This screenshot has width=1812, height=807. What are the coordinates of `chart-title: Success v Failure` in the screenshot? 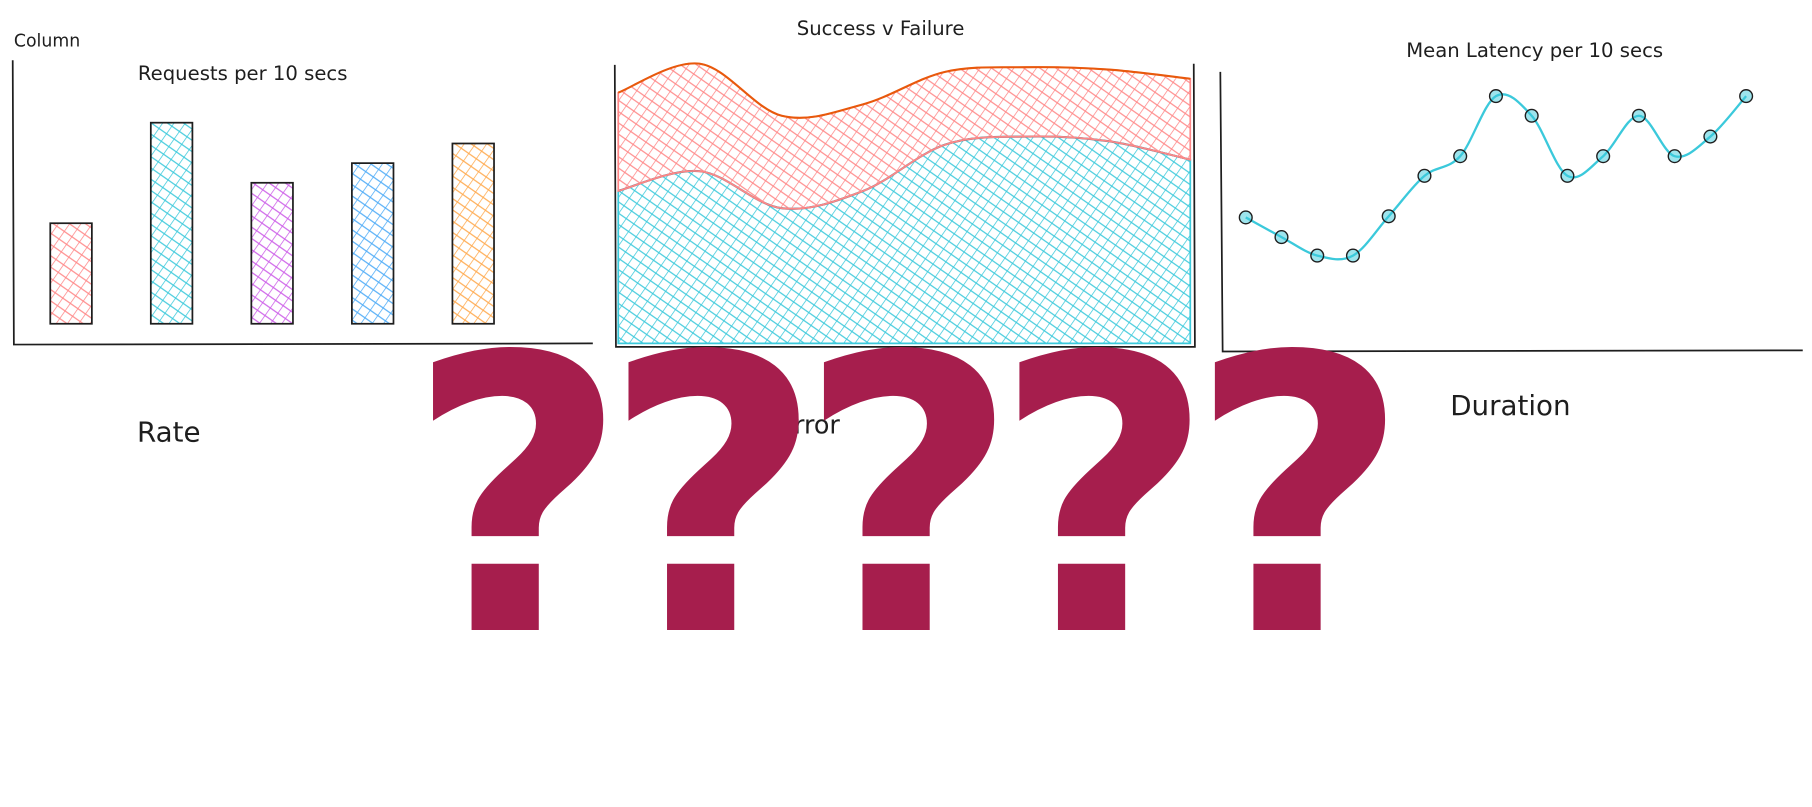 It's located at (881, 28).